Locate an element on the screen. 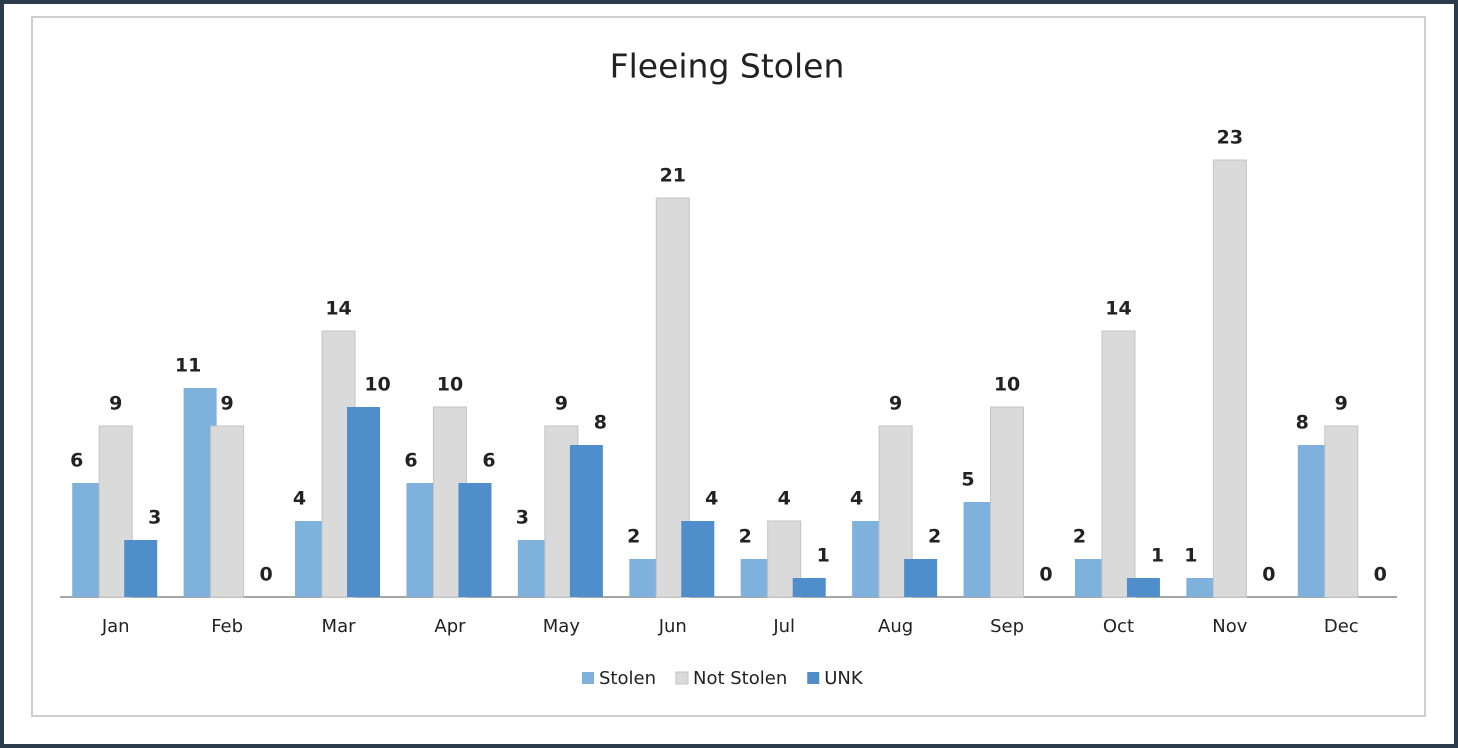 This screenshot has width=1458, height=748. x-tick-label: Jul is located at coordinates (783, 626).